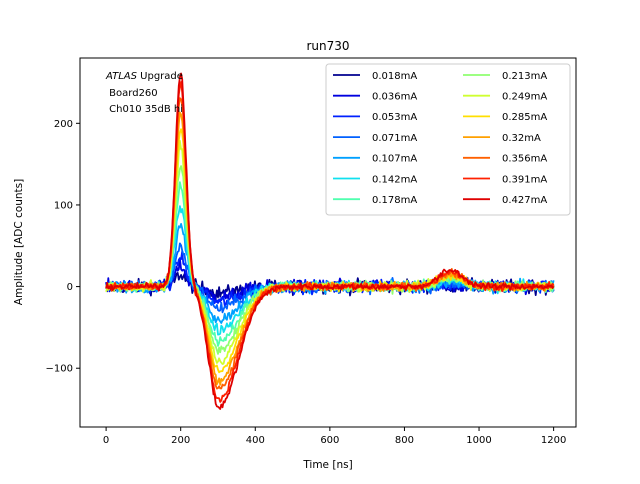 The width and height of the screenshot is (640, 484). What do you see at coordinates (524, 97) in the screenshot?
I see `legend-label: 0.249mA` at bounding box center [524, 97].